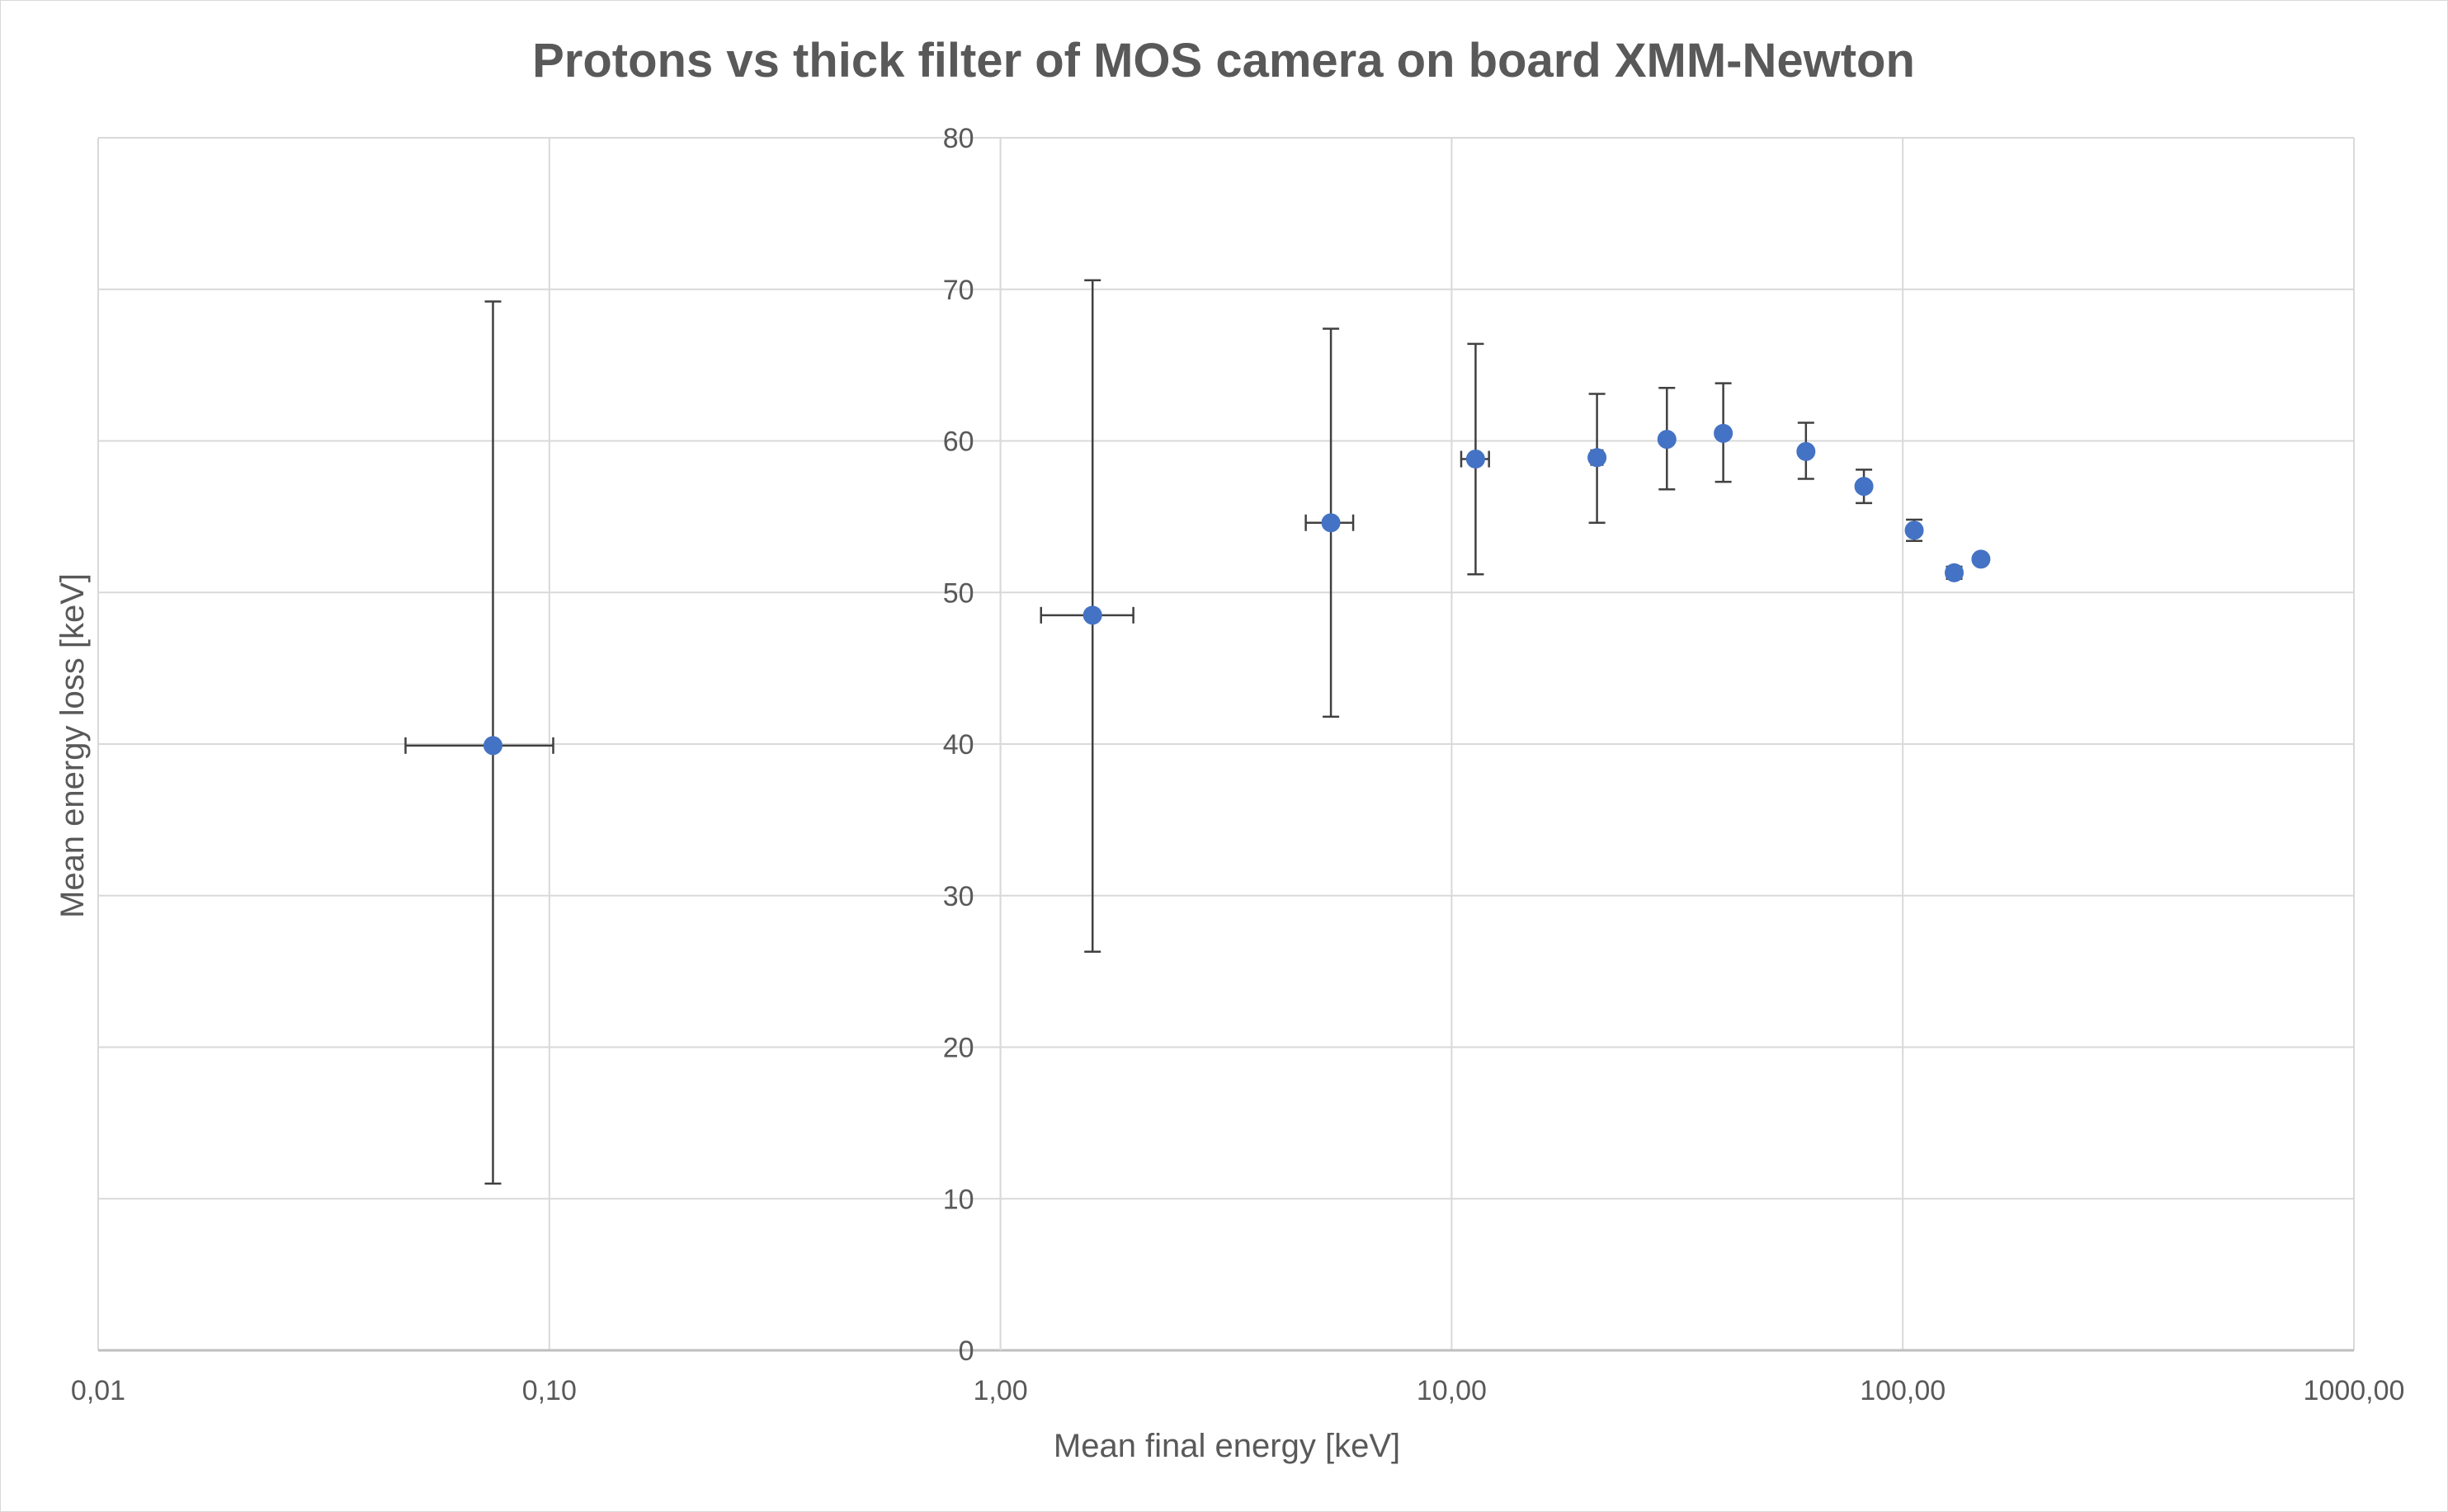 This screenshot has width=2448, height=1512. I want to click on y-tick-label: 70, so click(958, 290).